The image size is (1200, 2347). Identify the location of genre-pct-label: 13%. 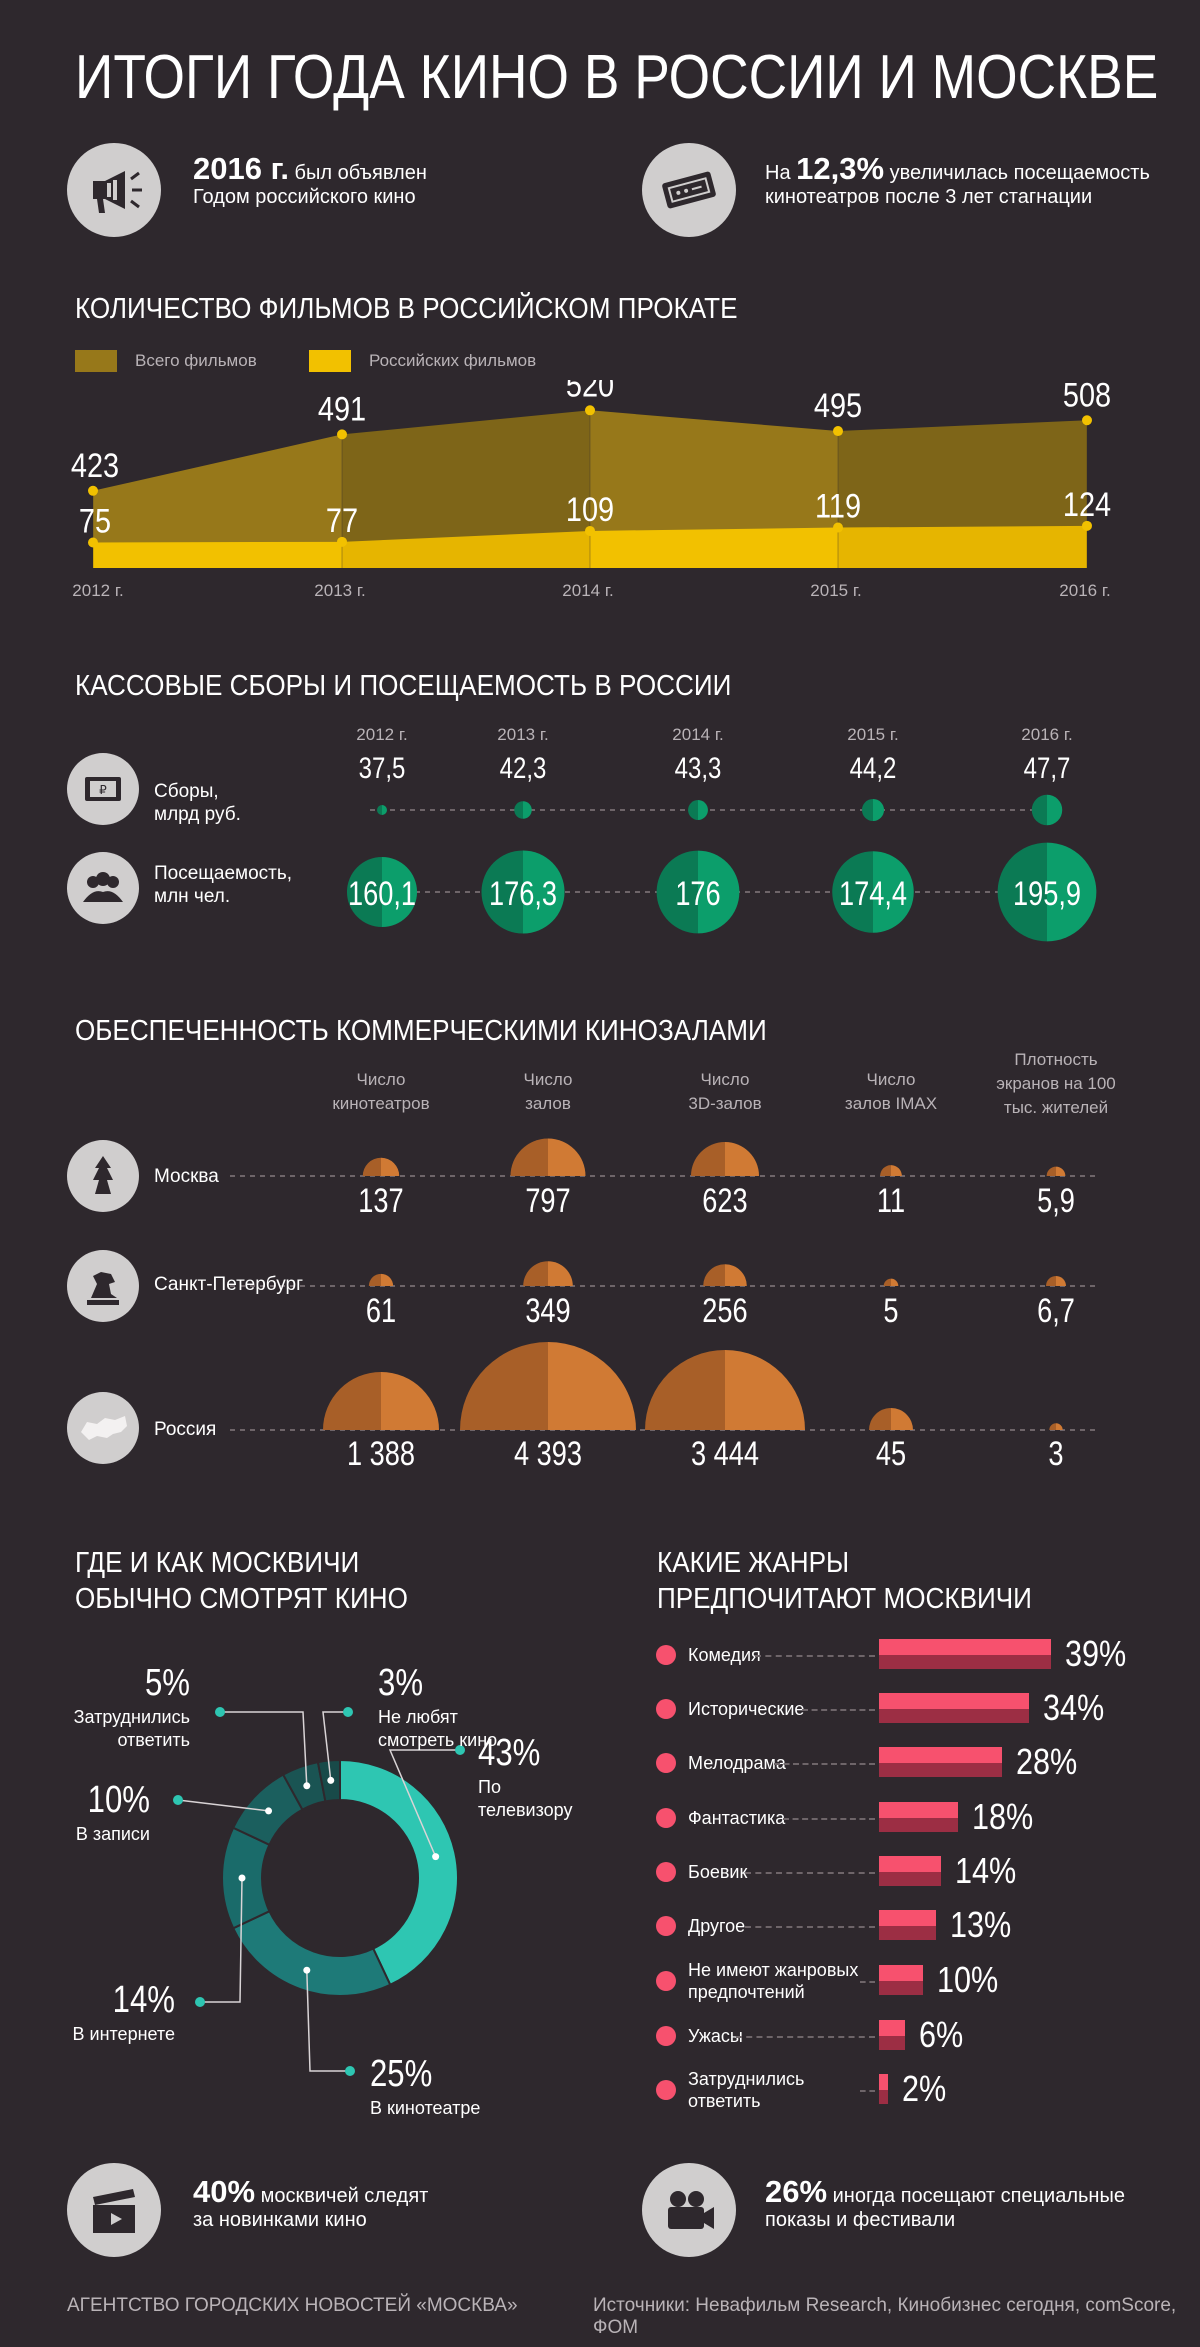
(981, 1924).